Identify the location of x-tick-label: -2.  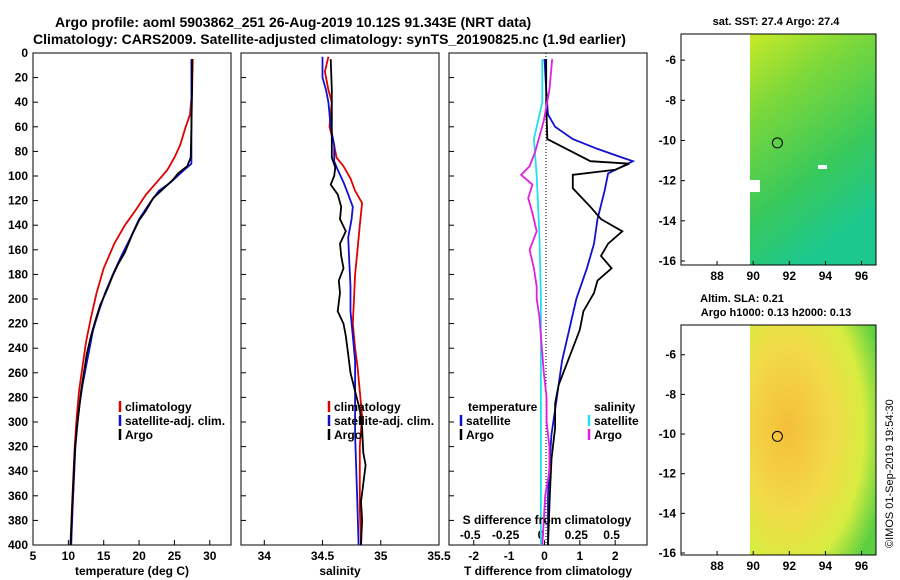
(473, 556).